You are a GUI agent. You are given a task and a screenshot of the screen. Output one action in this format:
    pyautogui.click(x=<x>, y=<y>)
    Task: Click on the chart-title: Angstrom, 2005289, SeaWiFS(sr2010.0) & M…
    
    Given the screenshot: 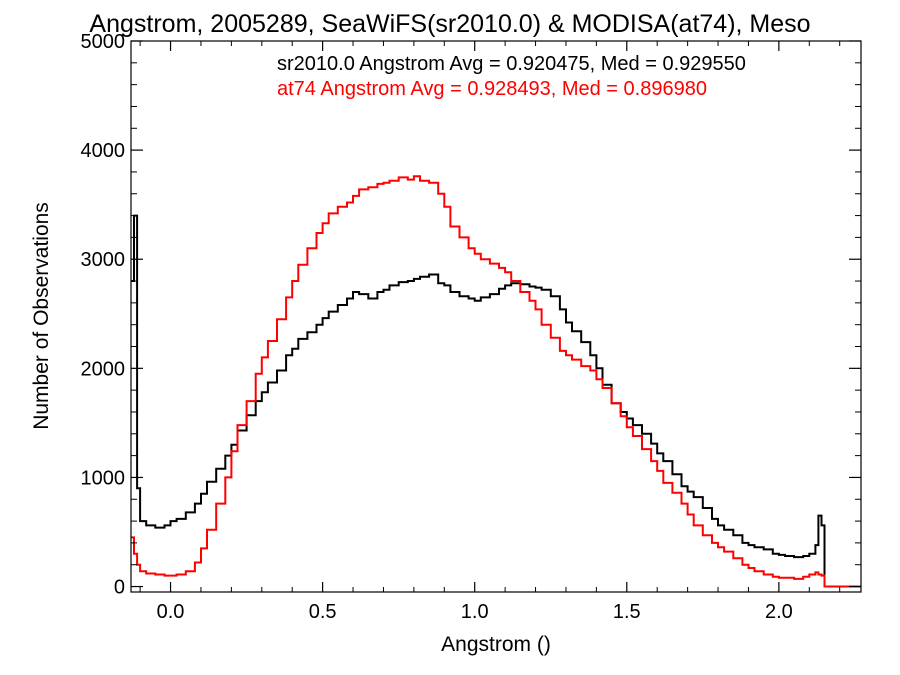 What is the action you would take?
    pyautogui.click(x=449, y=24)
    